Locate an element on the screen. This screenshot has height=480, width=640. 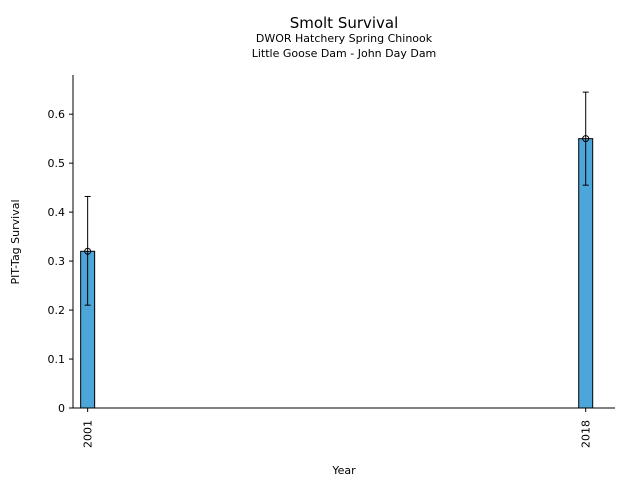
point-marker-2018 is located at coordinates (586, 139).